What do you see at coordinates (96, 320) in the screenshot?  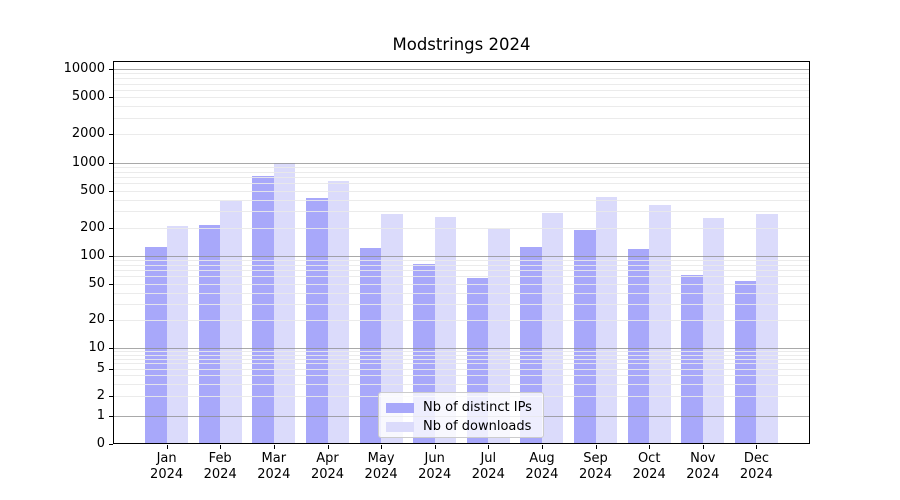 I see `y-tick-label-20: 20` at bounding box center [96, 320].